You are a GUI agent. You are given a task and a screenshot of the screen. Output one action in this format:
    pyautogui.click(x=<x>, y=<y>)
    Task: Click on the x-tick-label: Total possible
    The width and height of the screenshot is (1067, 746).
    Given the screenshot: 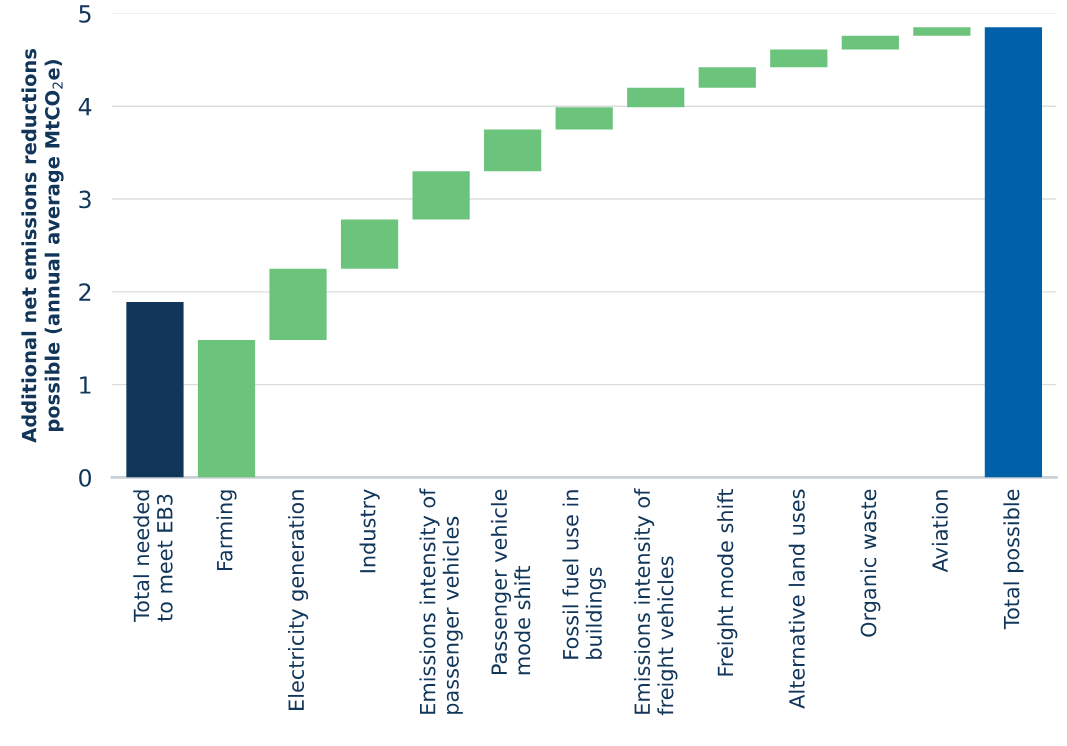 What is the action you would take?
    pyautogui.click(x=1013, y=559)
    